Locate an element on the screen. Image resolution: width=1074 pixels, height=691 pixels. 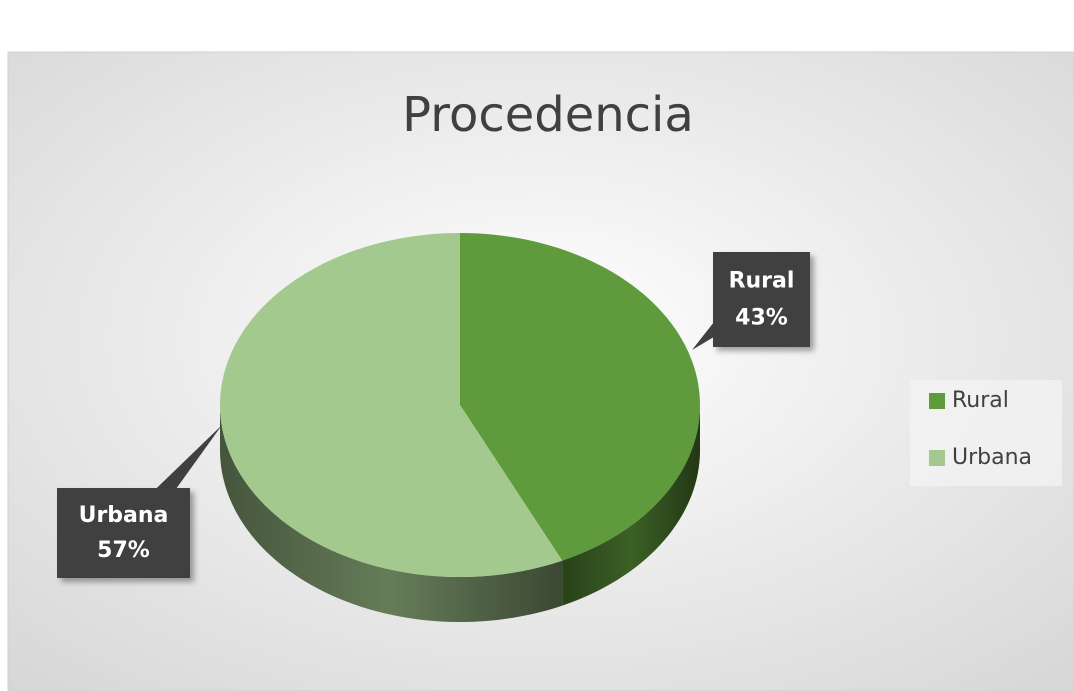
data-label-category: Urbana is located at coordinates (124, 515).